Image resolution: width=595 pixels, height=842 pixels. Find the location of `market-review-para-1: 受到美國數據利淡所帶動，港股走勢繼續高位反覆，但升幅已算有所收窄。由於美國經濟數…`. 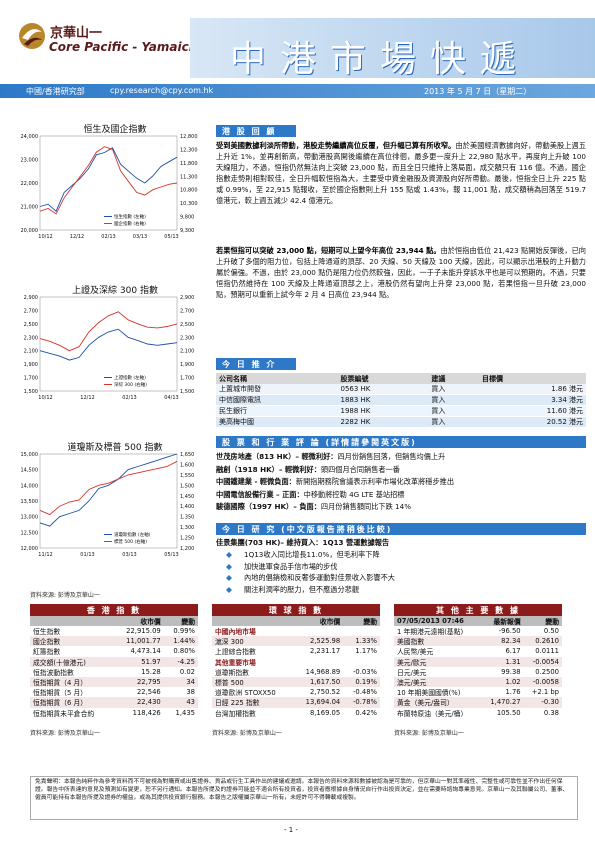

market-review-para-1: 受到美國數據利淡所帶動，港股走勢繼續高位反覆，但升幅已算有所收窄。由於美國經濟數… is located at coordinates (401, 173).